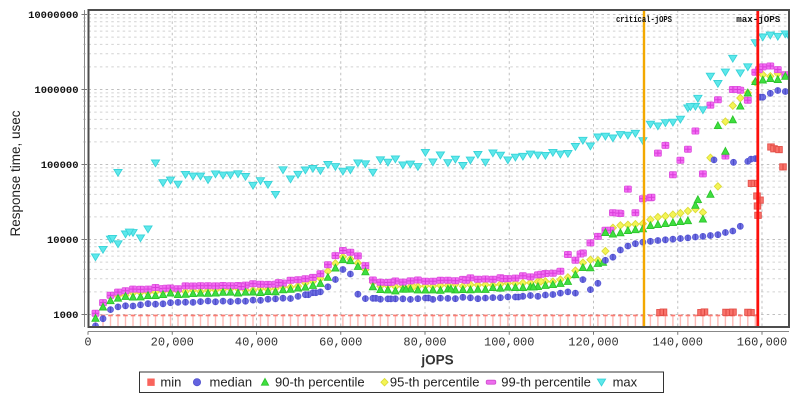 This screenshot has height=405, width=800. Describe the element at coordinates (53, 16) in the screenshot. I see `svg-text: 10000000` at that location.